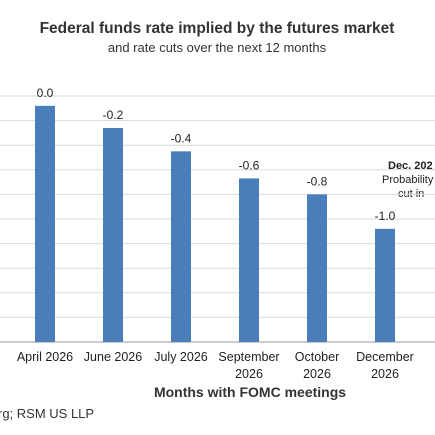 The height and width of the screenshot is (435, 435). What do you see at coordinates (181, 357) in the screenshot?
I see `x-tick-label: July 2026` at bounding box center [181, 357].